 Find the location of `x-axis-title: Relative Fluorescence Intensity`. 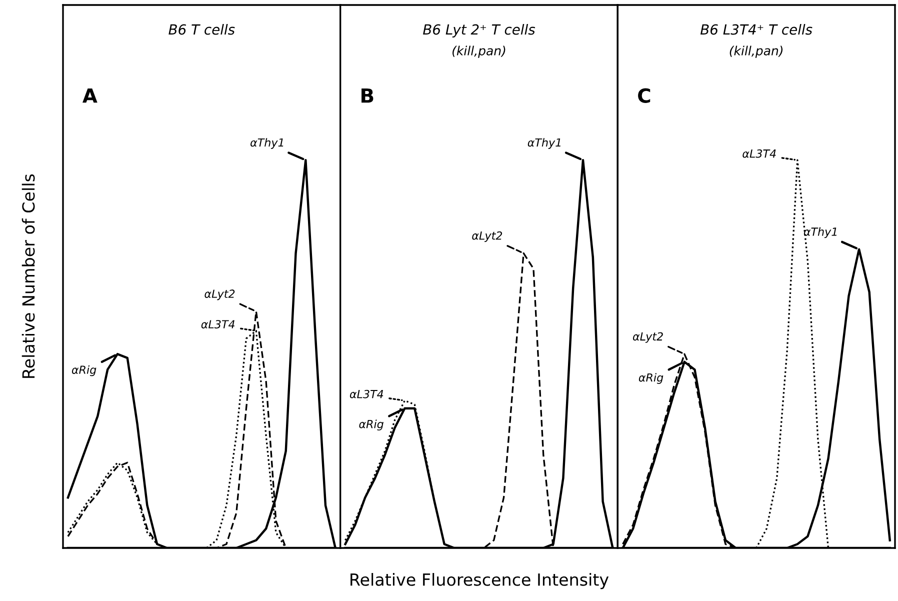

x-axis-title: Relative Fluorescence Intensity is located at coordinates (479, 581).